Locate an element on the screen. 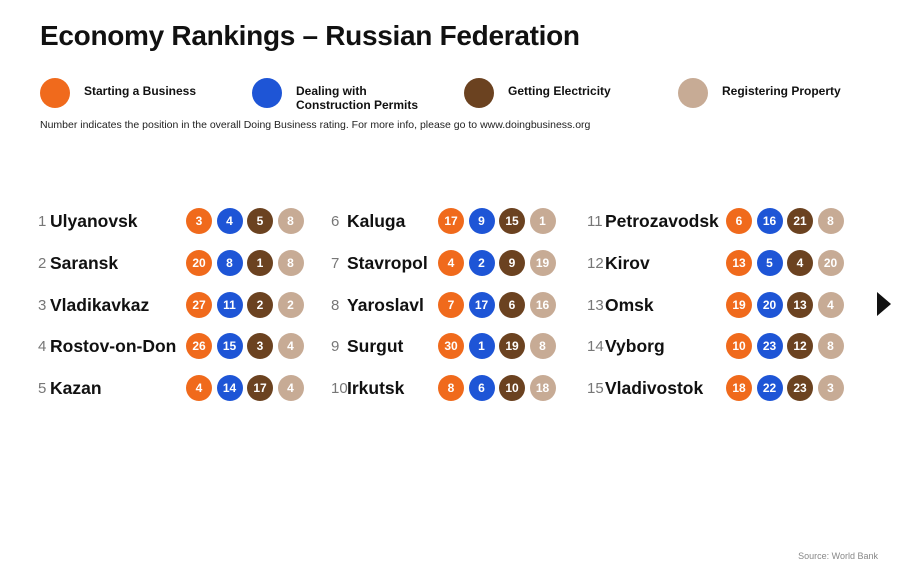  rank-number: 7 is located at coordinates (335, 263).